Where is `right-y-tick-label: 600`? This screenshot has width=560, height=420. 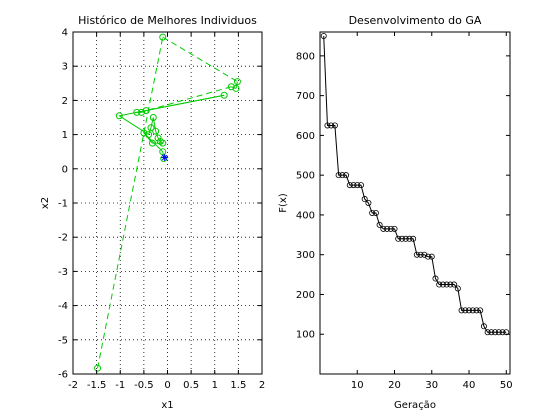 right-y-tick-label: 600 is located at coordinates (305, 136).